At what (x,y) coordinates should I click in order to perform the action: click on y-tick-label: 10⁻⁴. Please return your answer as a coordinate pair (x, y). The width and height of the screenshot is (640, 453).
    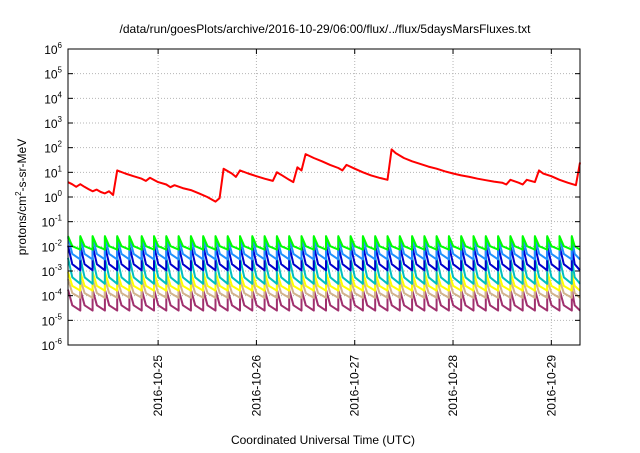
    Looking at the image, I should click on (52, 296).